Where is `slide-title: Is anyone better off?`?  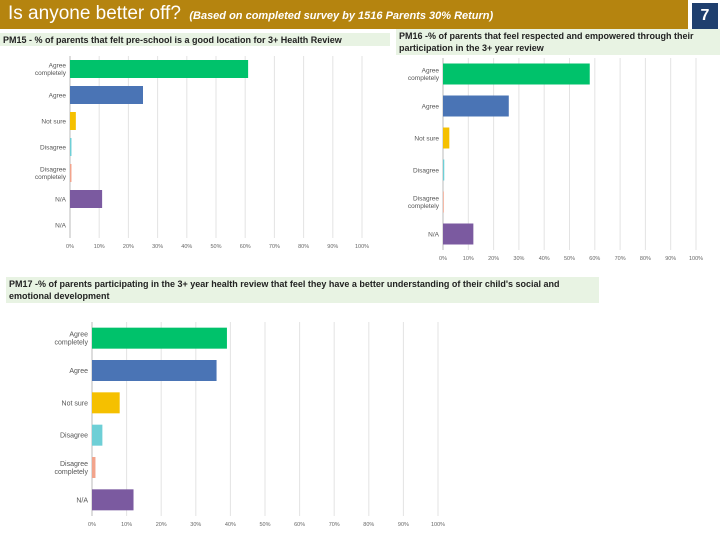 slide-title: Is anyone better off? is located at coordinates (94, 13).